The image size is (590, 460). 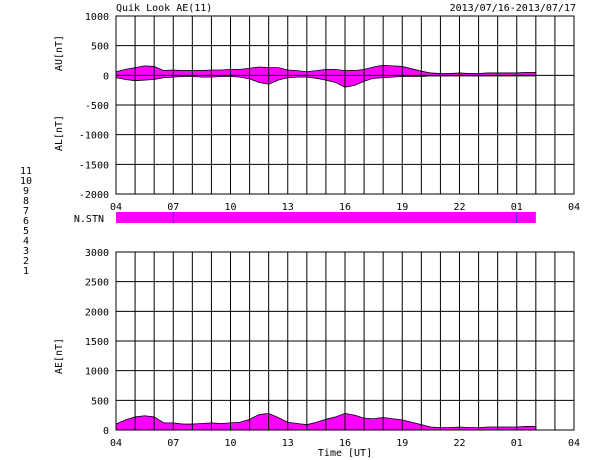 What do you see at coordinates (94, 136) in the screenshot?
I see `y-tick-label: -1000` at bounding box center [94, 136].